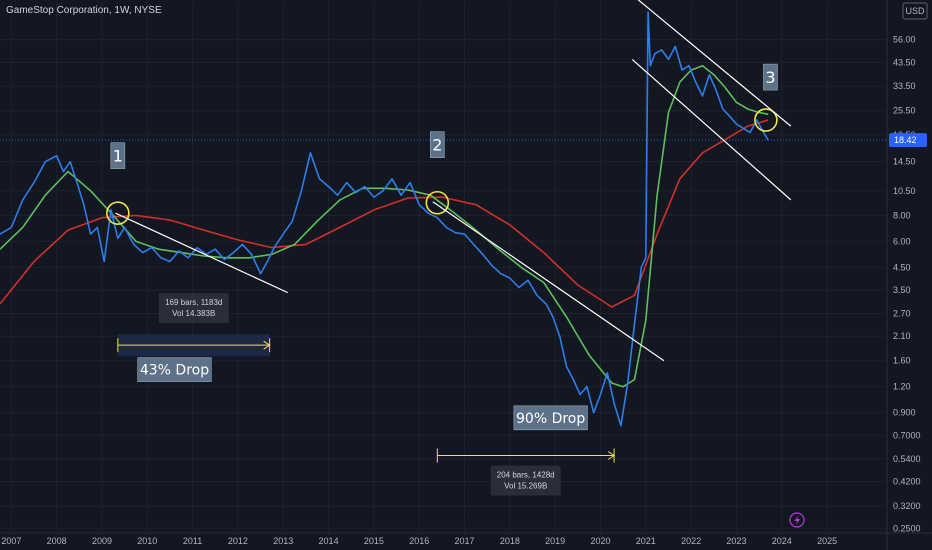  Describe the element at coordinates (902, 313) in the screenshot. I see `y-tick-label: 2.70` at that location.